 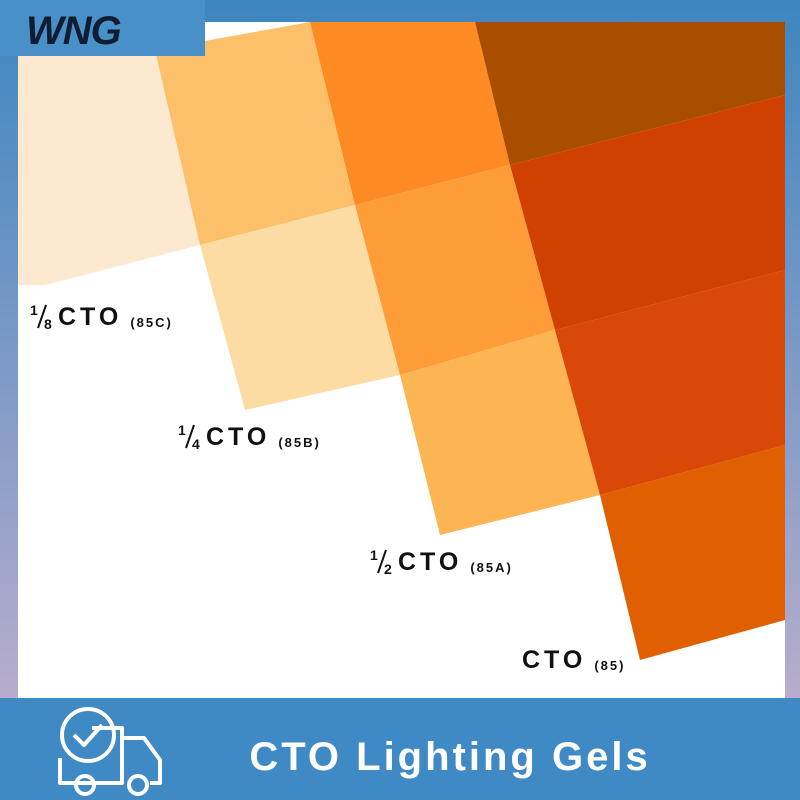 What do you see at coordinates (609, 665) in the screenshot?
I see `gel-code: (85)` at bounding box center [609, 665].